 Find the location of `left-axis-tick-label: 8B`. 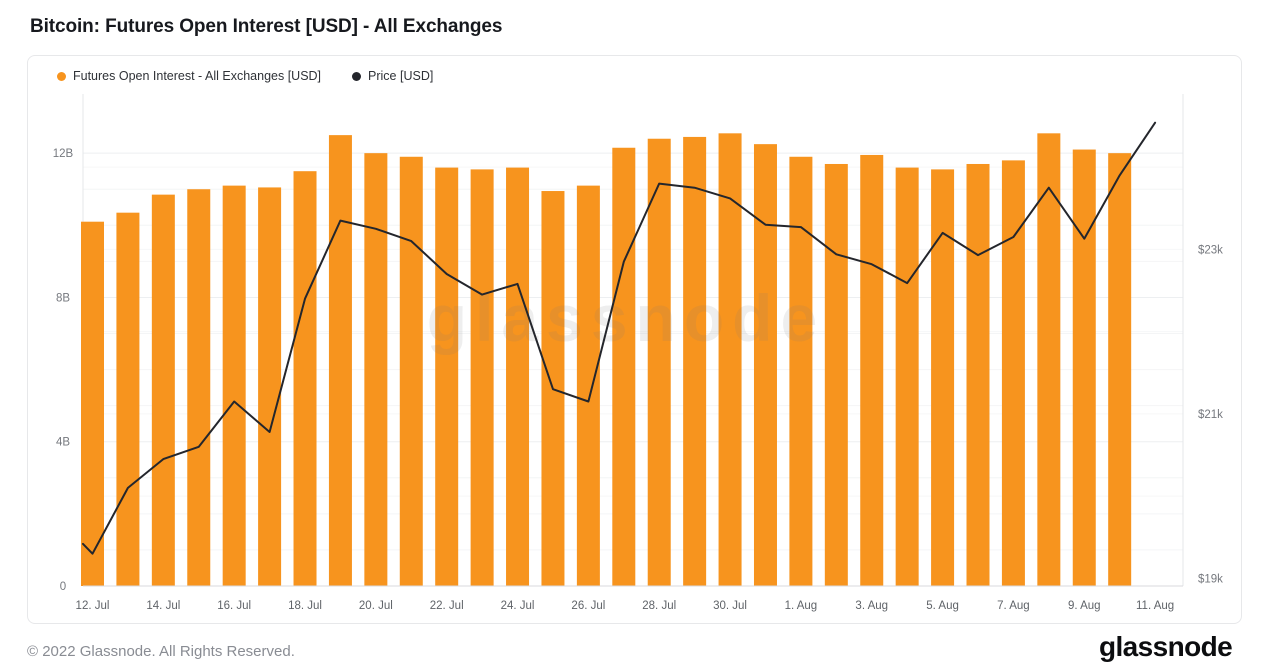

left-axis-tick-label: 8B is located at coordinates (63, 298).